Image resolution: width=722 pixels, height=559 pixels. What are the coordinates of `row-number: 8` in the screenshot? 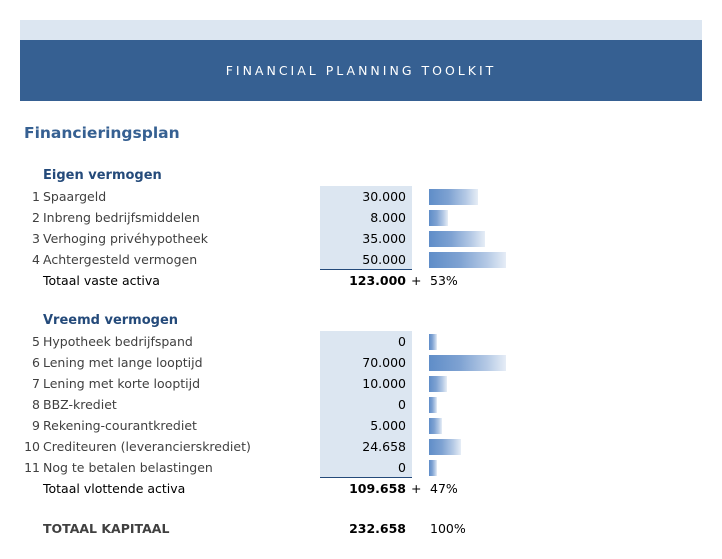 It's located at (36, 404).